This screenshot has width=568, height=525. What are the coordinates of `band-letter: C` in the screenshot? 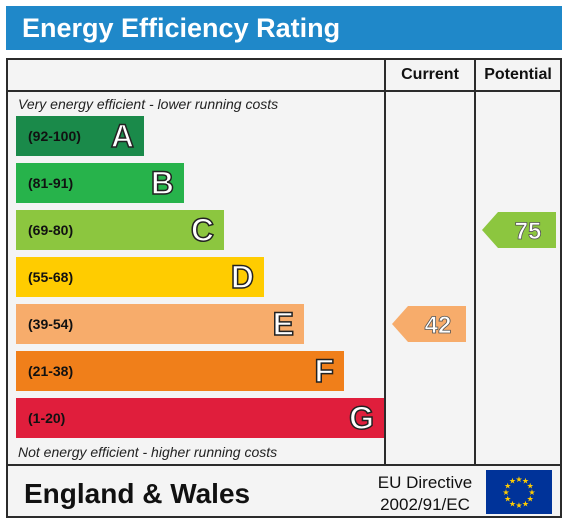 It's located at (202, 230).